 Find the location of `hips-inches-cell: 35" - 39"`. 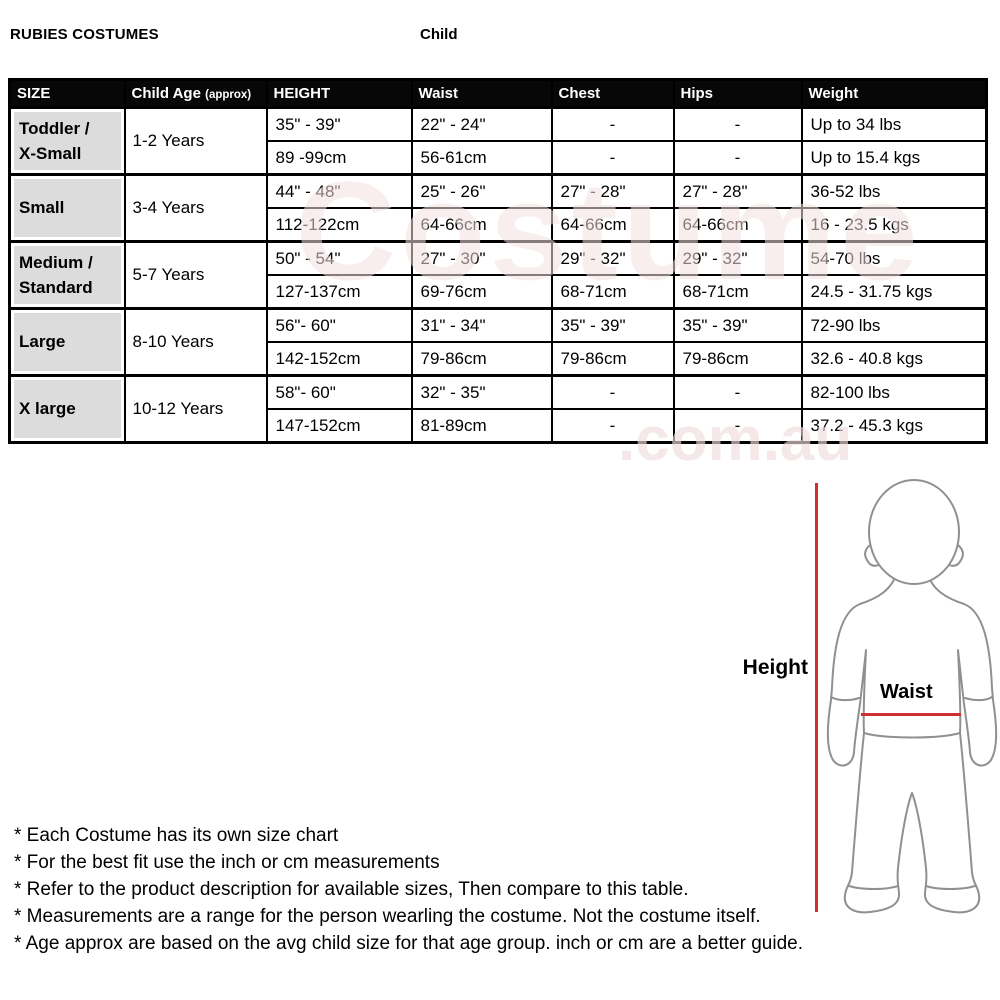

hips-inches-cell: 35" - 39" is located at coordinates (737, 325).